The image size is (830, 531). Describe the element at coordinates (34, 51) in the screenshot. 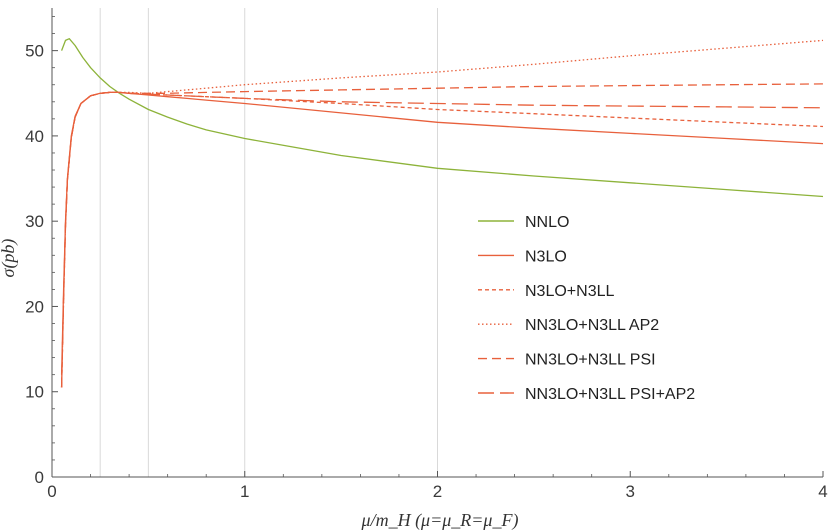

I see `y-tick-label: 50` at that location.